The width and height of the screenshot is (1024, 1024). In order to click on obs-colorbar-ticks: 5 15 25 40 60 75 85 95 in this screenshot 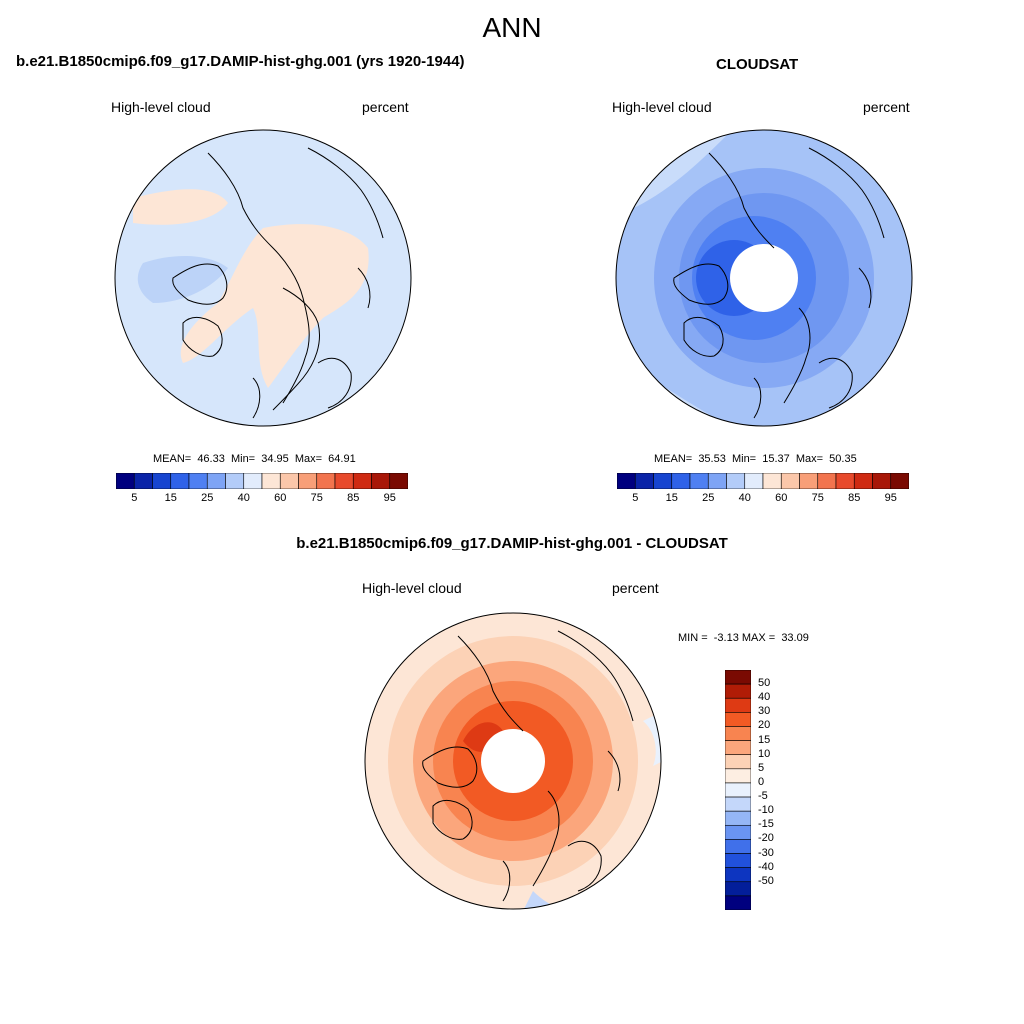, I will do `click(763, 499)`.